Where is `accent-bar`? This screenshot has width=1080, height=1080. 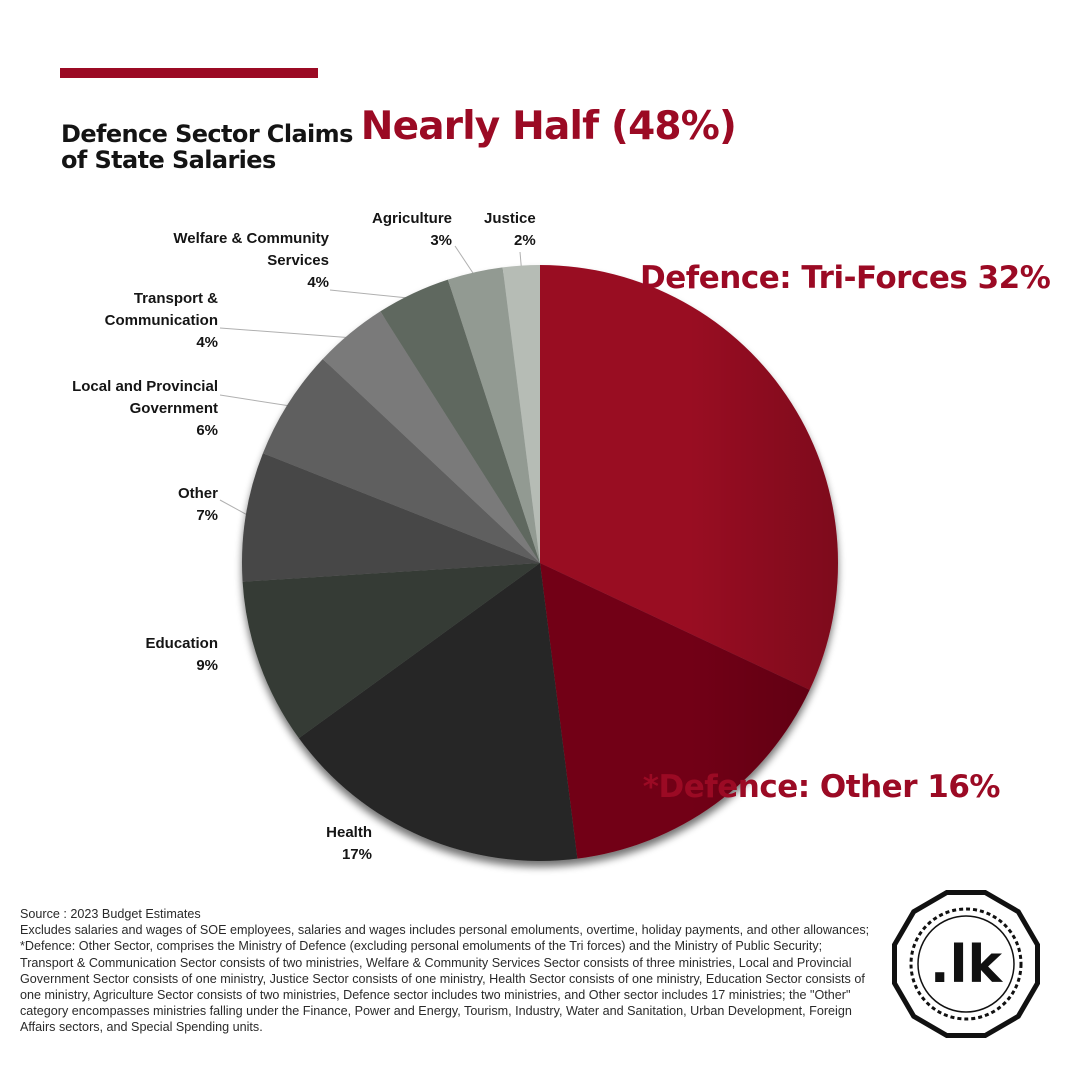
accent-bar is located at coordinates (189, 73).